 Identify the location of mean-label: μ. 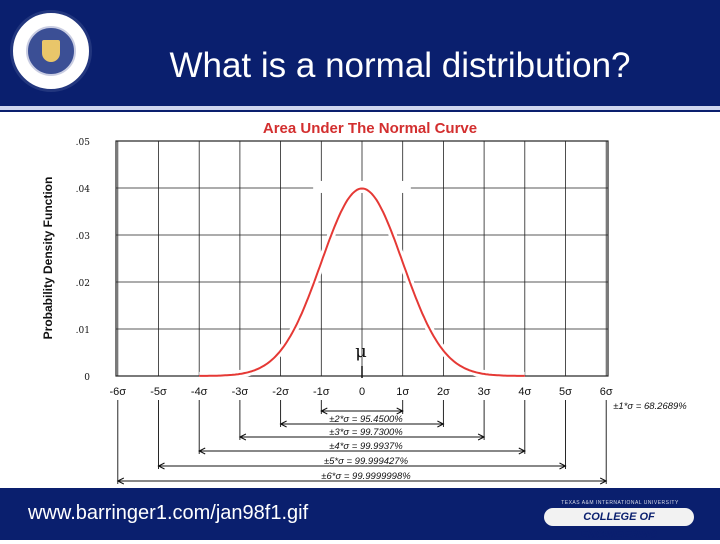
(361, 351).